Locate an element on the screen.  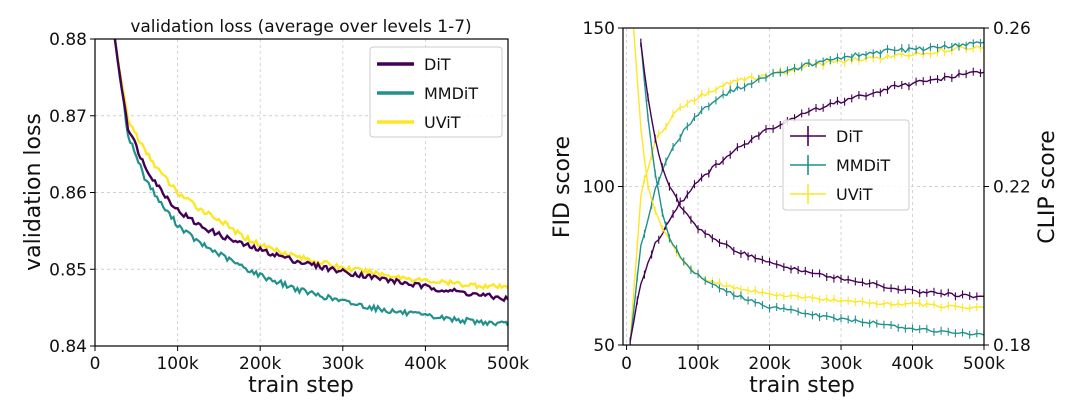
right-legend-label-uvit: UViT is located at coordinates (854, 194).